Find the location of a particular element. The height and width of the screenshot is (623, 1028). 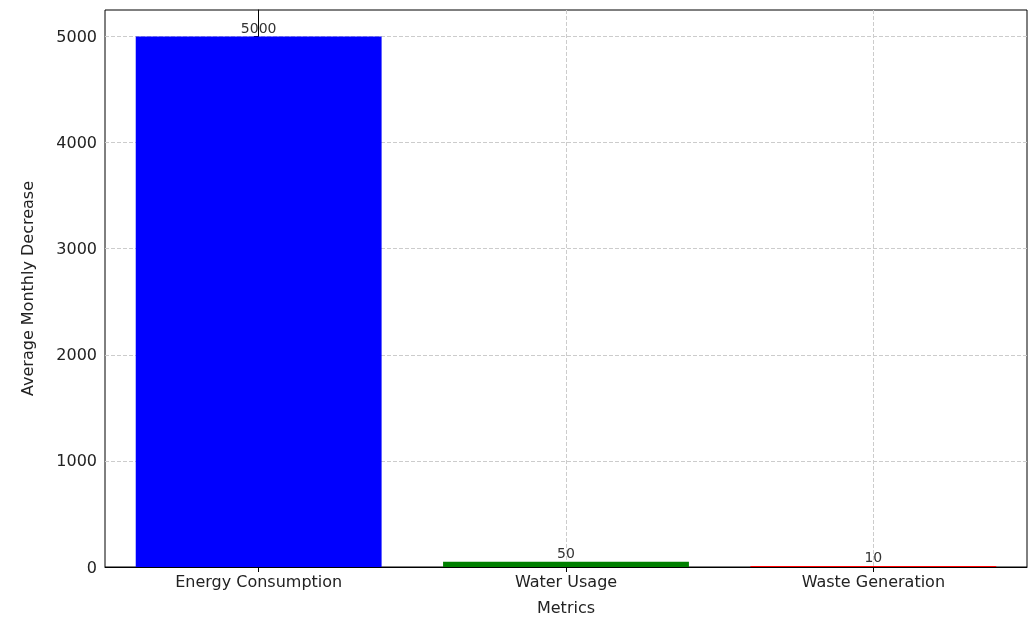

data-label: 50 is located at coordinates (566, 552).